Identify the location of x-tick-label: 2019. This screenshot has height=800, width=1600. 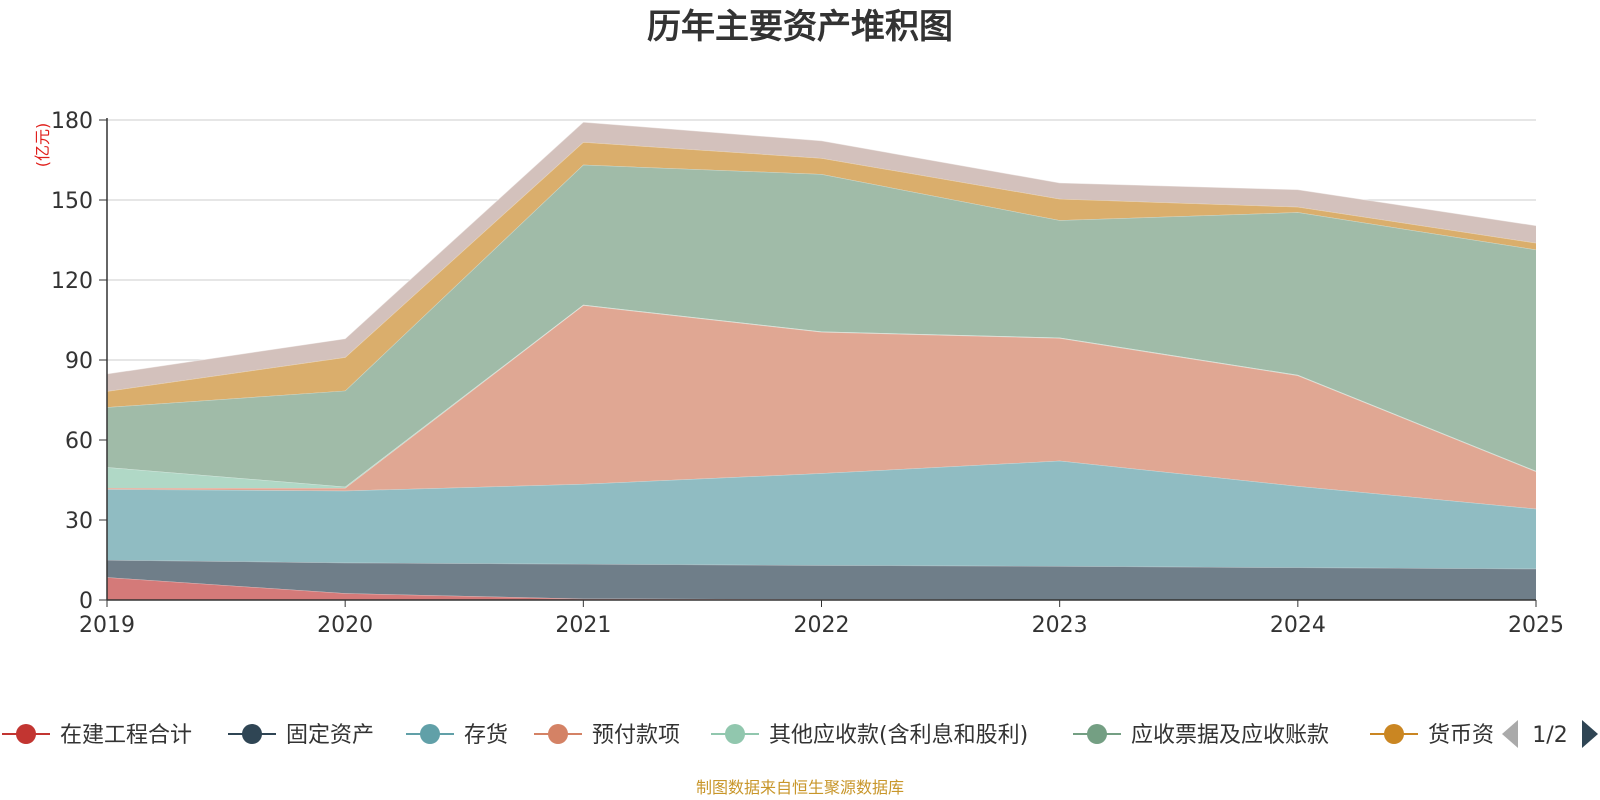
(107, 625).